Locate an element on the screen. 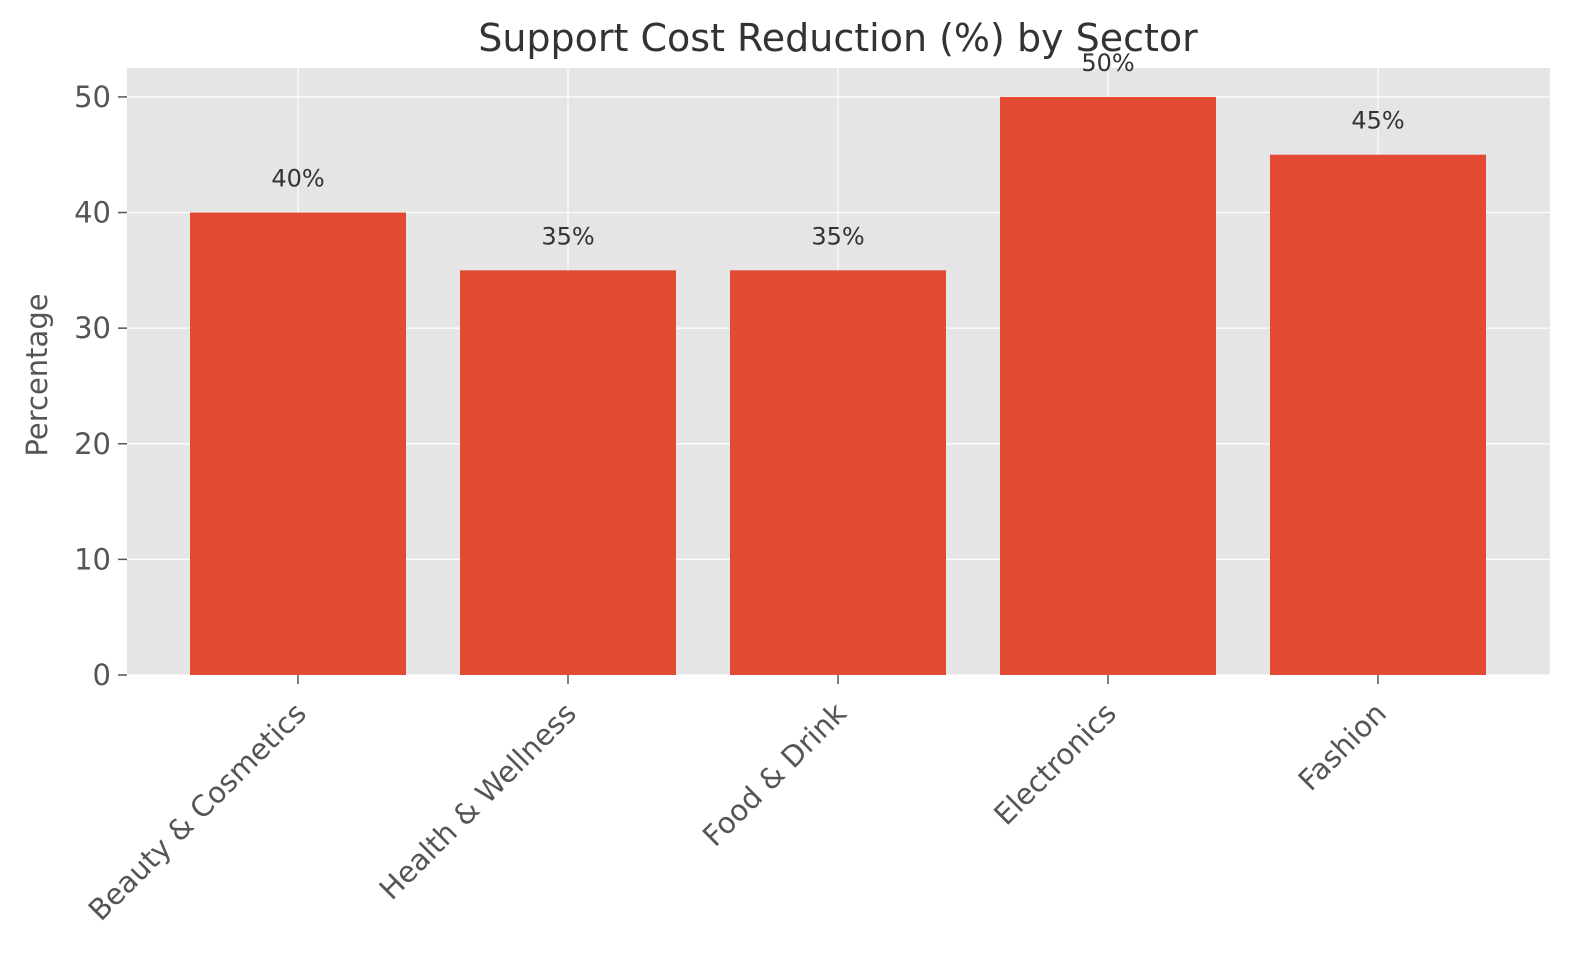  x-tick-label: Electronics is located at coordinates (1055, 764).